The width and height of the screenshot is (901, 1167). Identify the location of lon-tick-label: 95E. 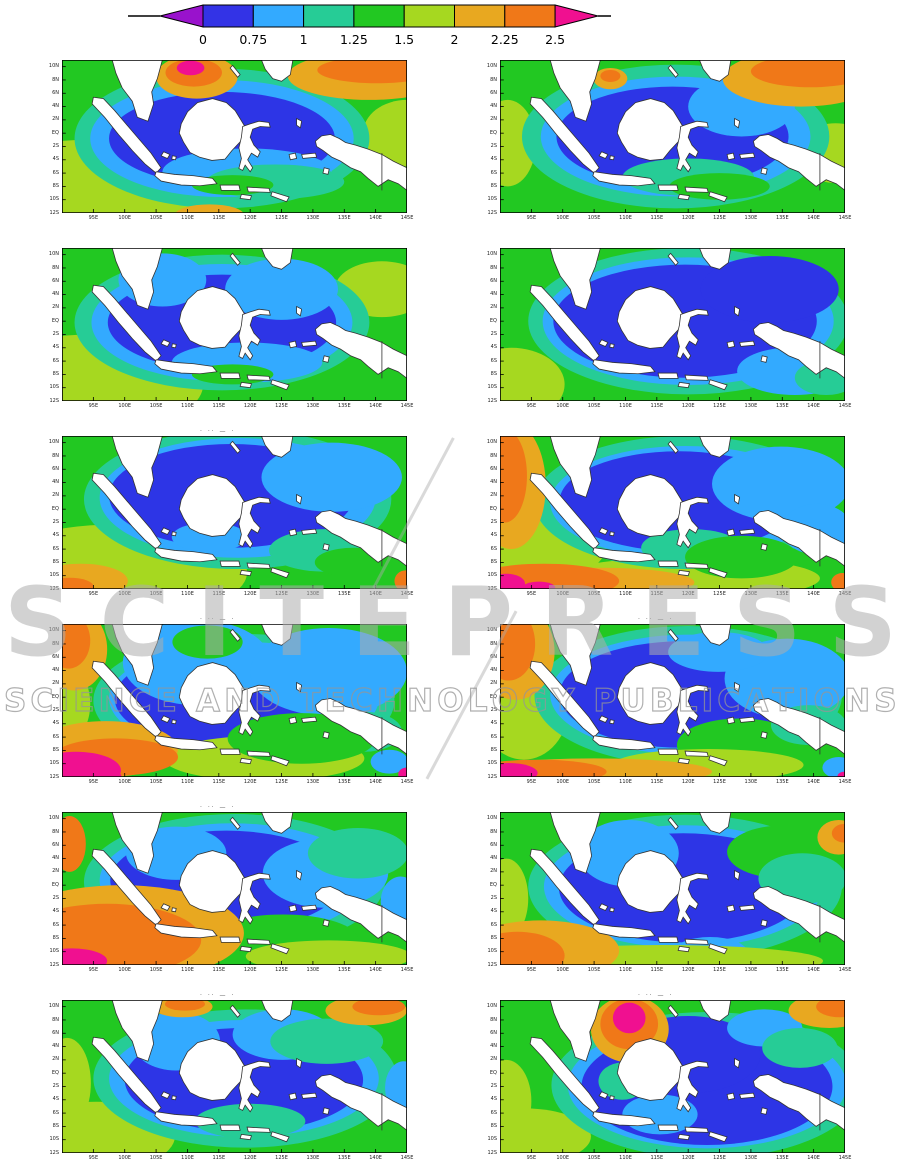
(93, 594).